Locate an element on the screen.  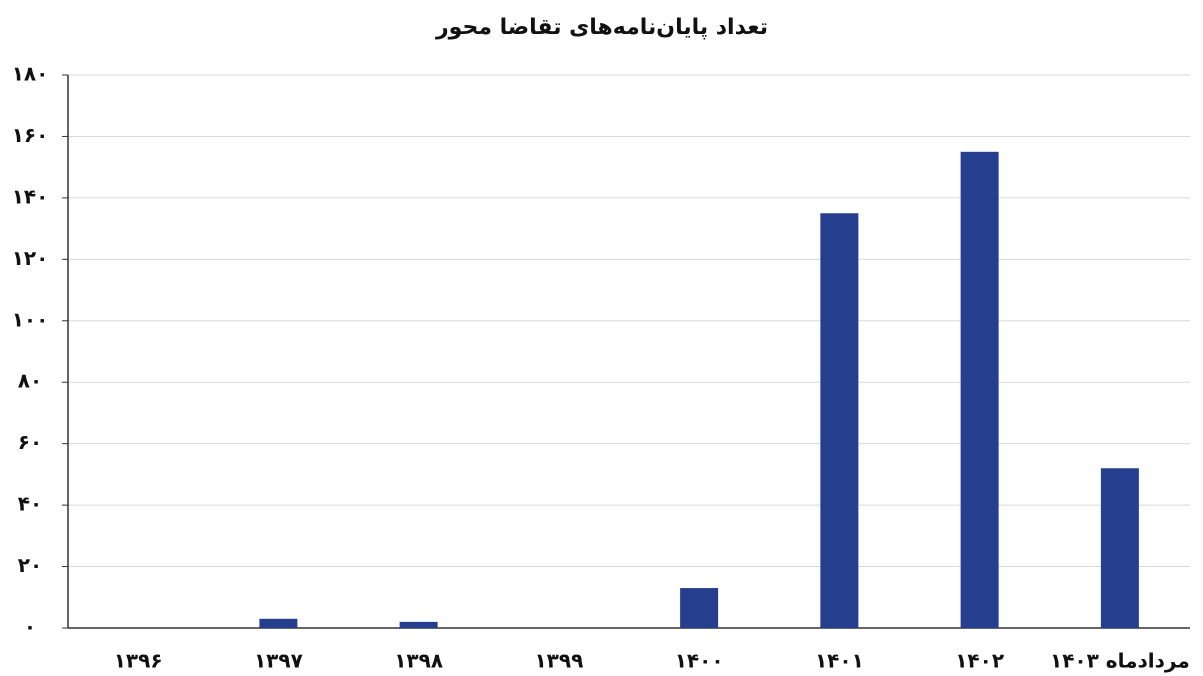
y-tick-label: ۲۰ is located at coordinates (30, 565).